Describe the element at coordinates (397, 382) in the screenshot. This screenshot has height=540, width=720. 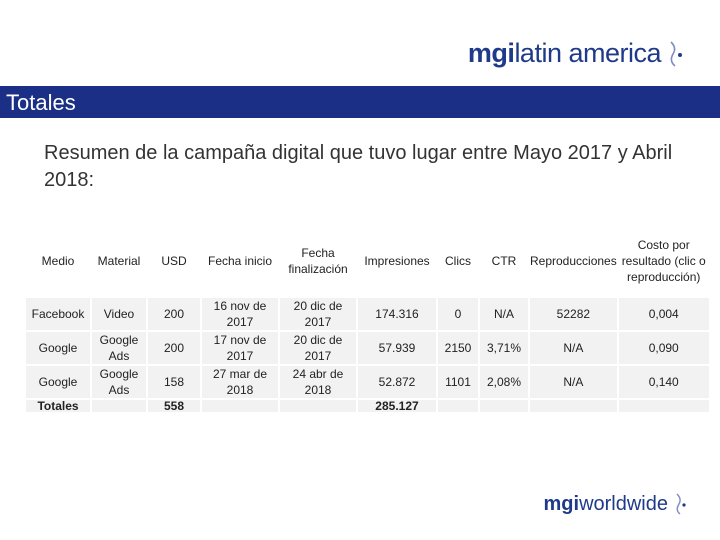
I see `cell-impresiones: 52.872` at that location.